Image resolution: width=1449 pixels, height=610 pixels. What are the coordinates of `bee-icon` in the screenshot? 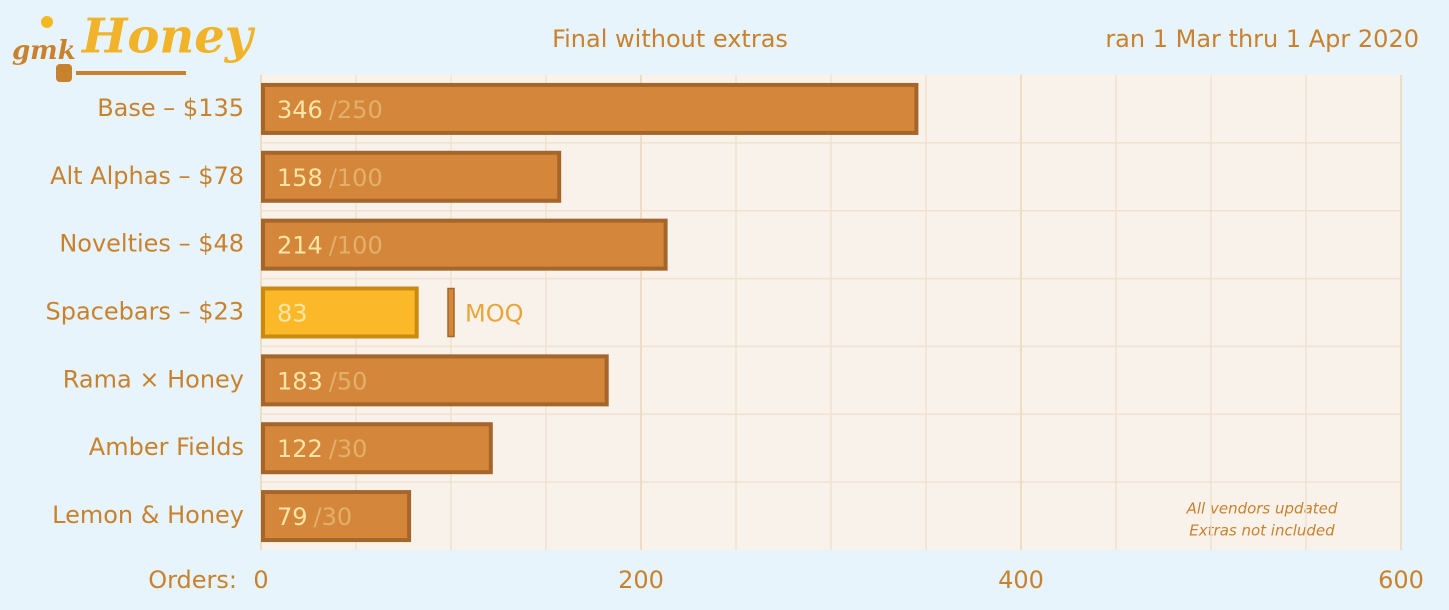 It's located at (47, 22).